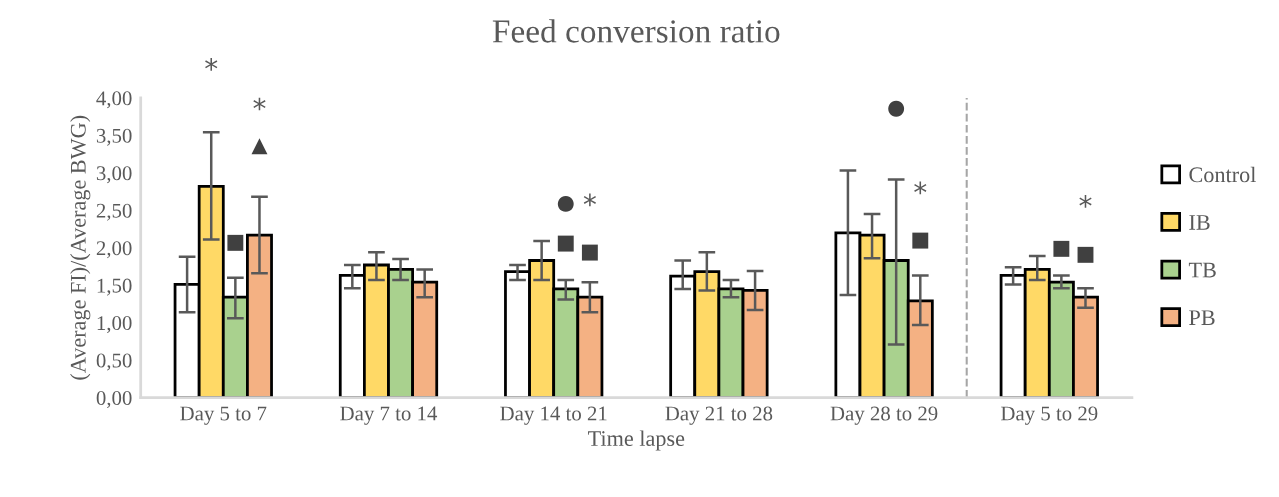 This screenshot has width=1279, height=497. Describe the element at coordinates (114, 175) in the screenshot. I see `y-tick-label: 3,00` at that location.